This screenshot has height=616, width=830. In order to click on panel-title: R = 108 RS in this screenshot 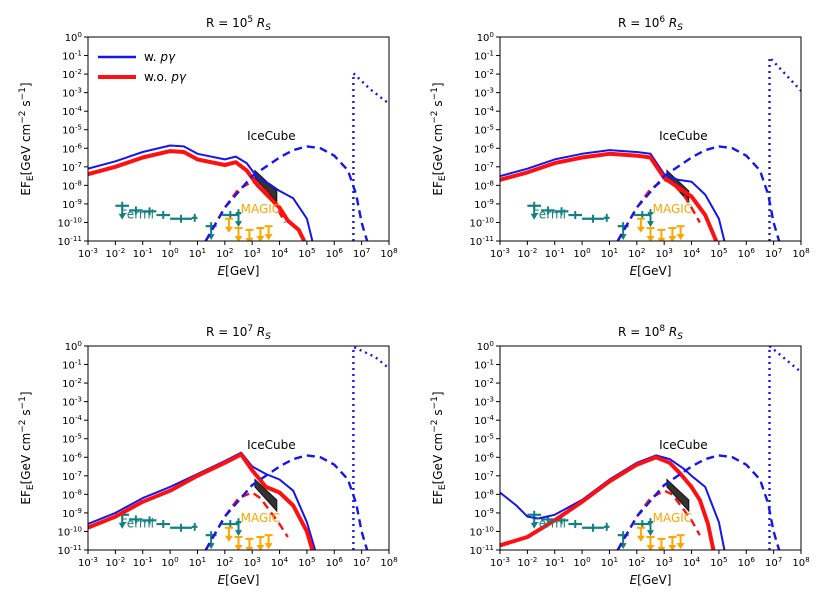, I will do `click(650, 333)`.